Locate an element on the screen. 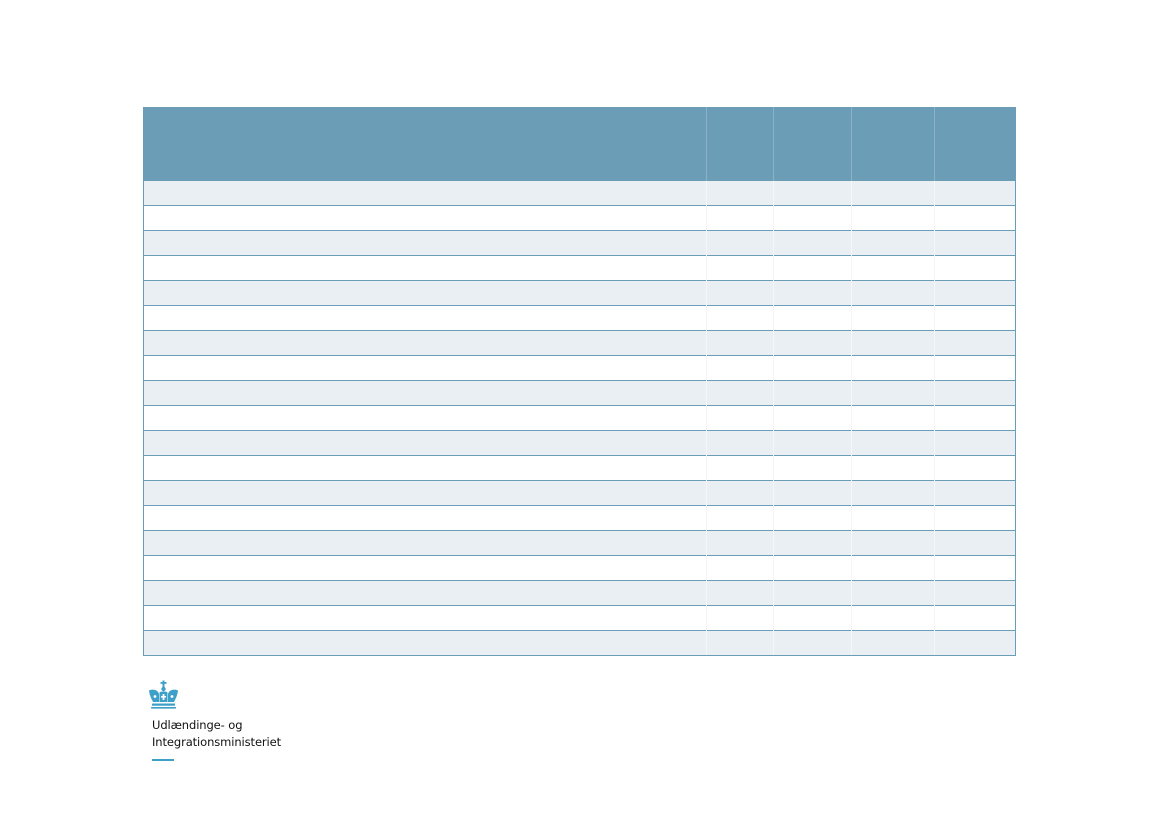  accent-underline is located at coordinates (163, 760).